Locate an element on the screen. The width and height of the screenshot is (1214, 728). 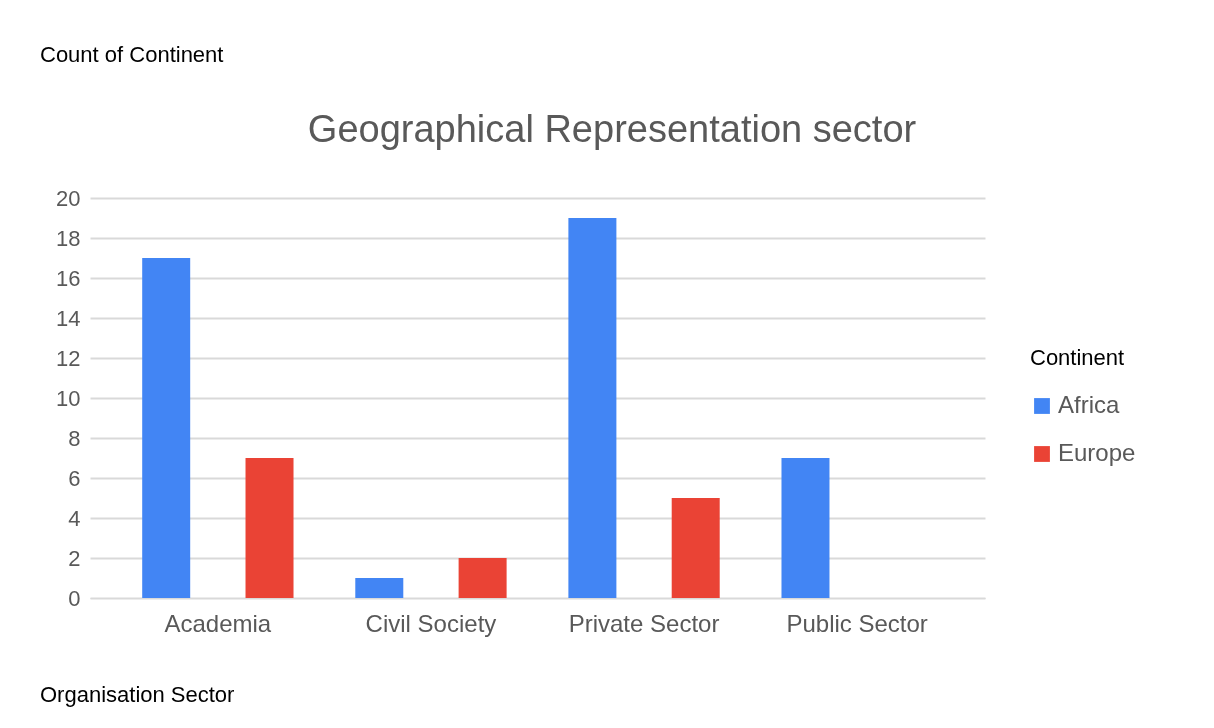
legend-title: Continent is located at coordinates (1077, 357).